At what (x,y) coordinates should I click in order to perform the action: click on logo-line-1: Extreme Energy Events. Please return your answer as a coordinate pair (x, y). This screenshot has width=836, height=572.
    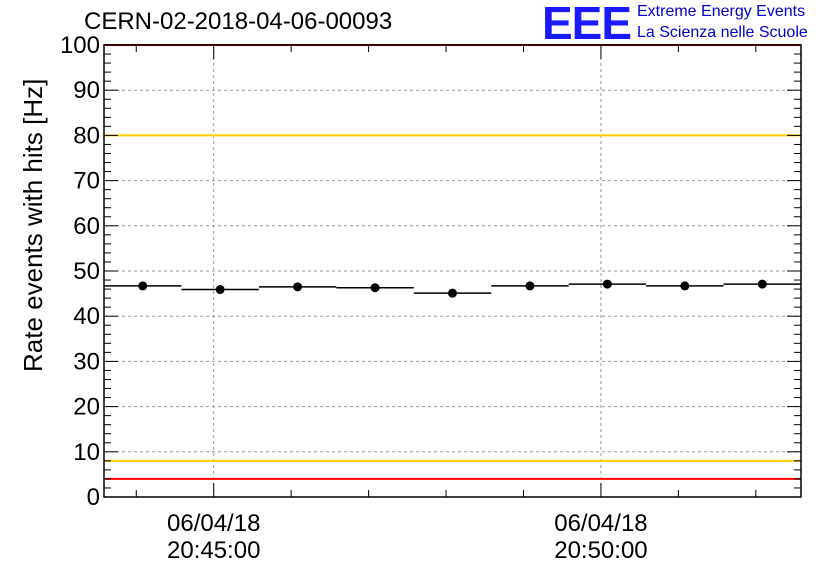
    Looking at the image, I should click on (721, 11).